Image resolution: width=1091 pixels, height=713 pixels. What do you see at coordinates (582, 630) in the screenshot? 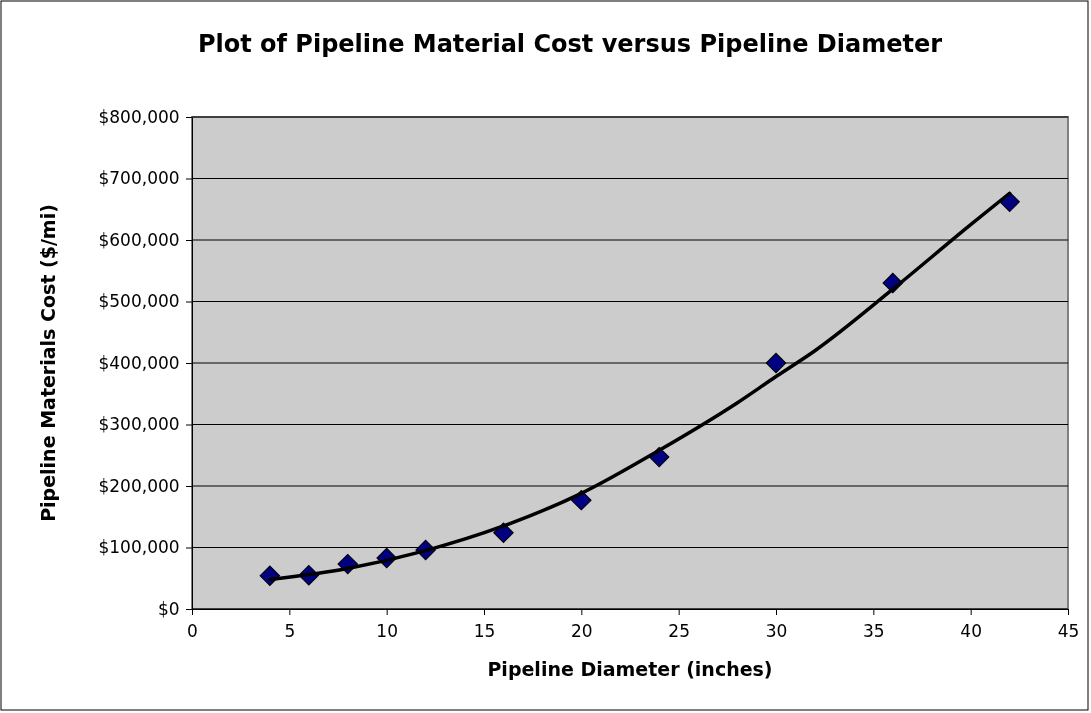
I see `x-tick-label: 20` at bounding box center [582, 630].